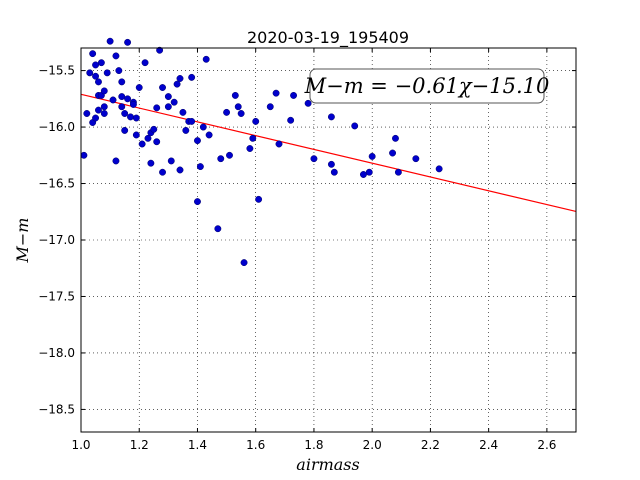  I want to click on x-tick-label: 2.6, so click(546, 445).